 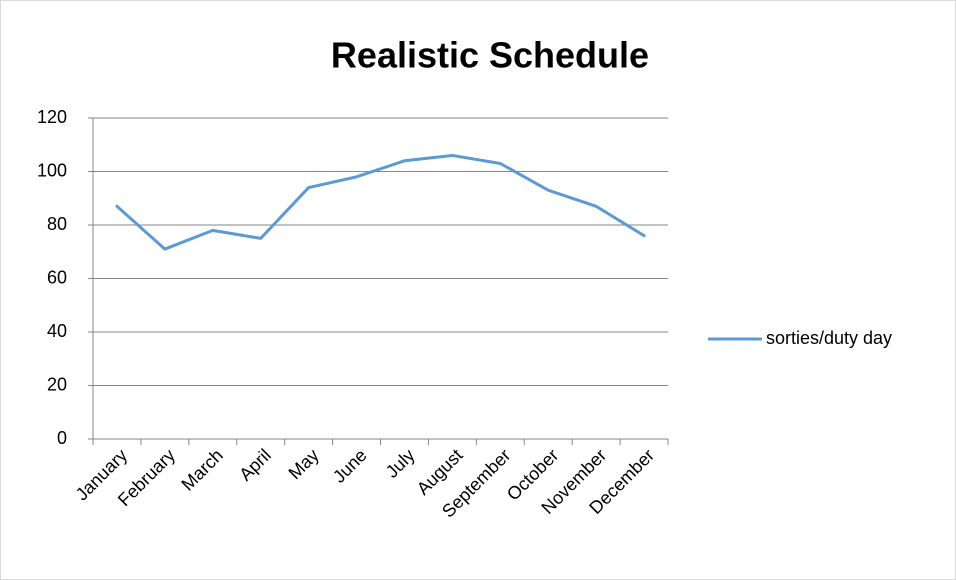 What do you see at coordinates (829, 338) in the screenshot?
I see `legend-label: sorties/duty day` at bounding box center [829, 338].